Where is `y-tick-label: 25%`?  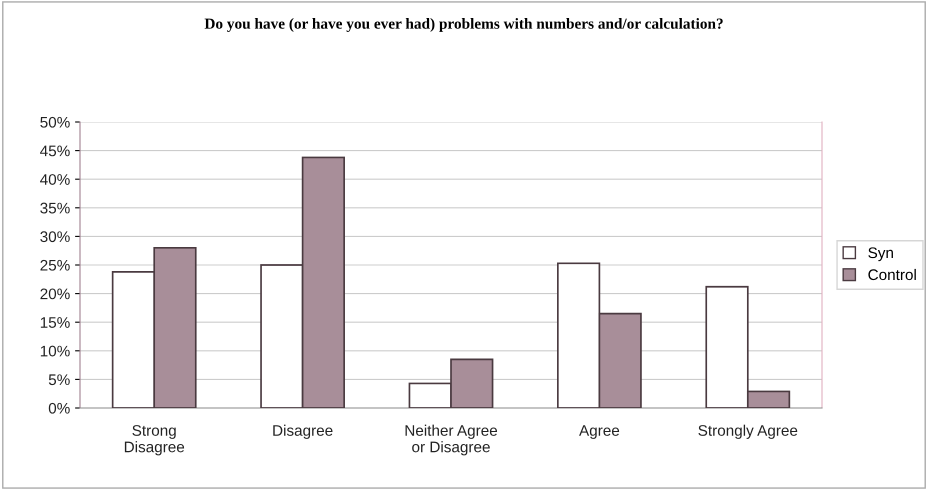
y-tick-label: 25% is located at coordinates (55, 265).